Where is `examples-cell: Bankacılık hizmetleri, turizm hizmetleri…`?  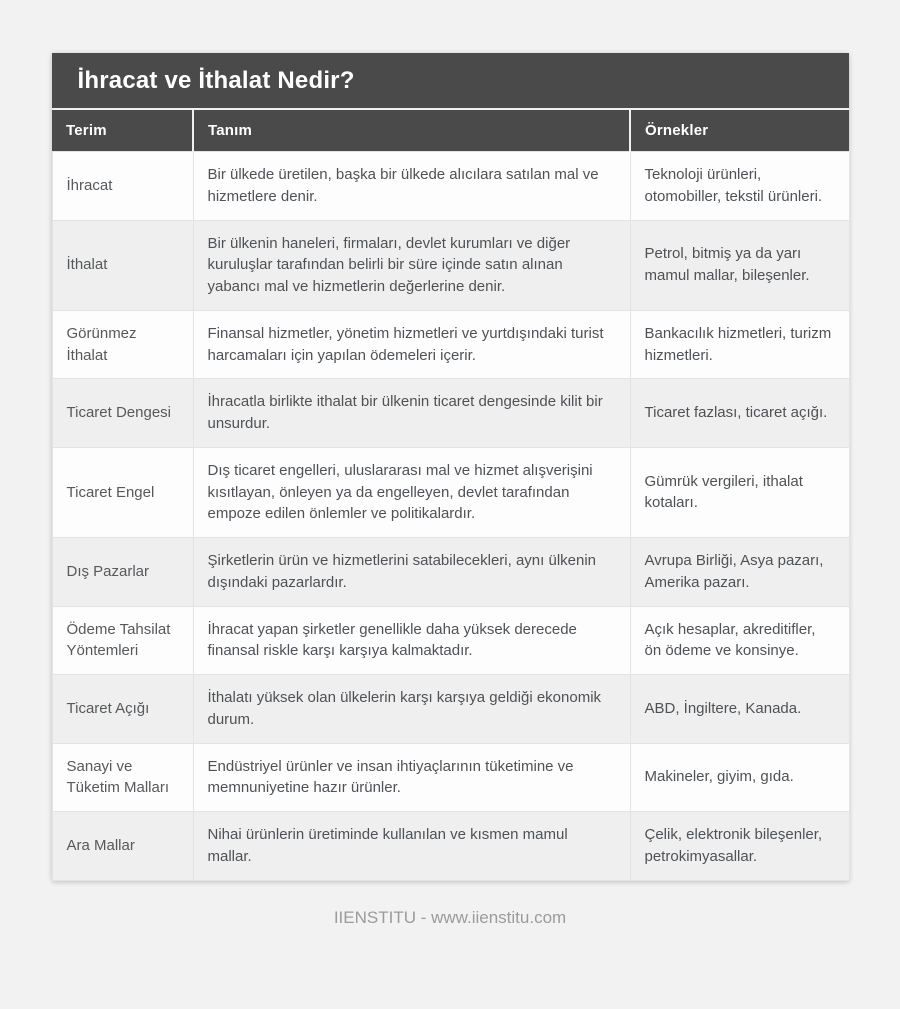
examples-cell: Bankacılık hizmetleri, turizm hizmetleri… is located at coordinates (739, 344).